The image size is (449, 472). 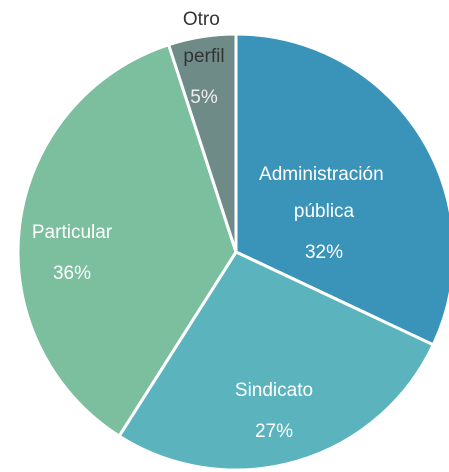 What do you see at coordinates (204, 38) in the screenshot?
I see `slice-label: Otro perfil` at bounding box center [204, 38].